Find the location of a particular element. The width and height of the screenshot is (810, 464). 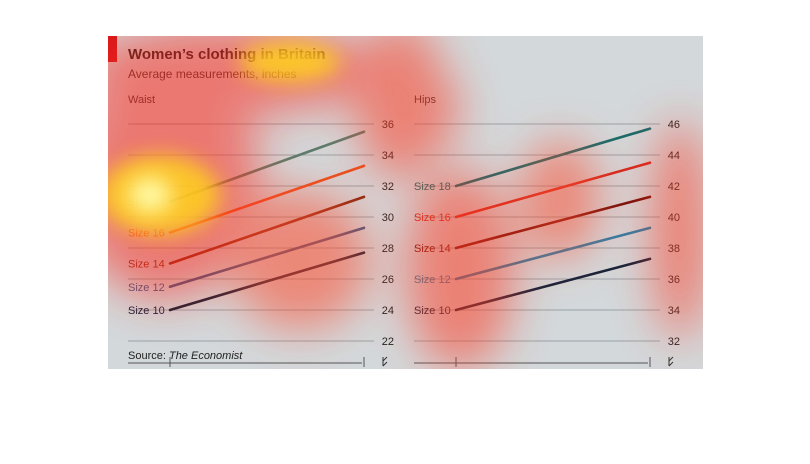

y-tick-label: 22 is located at coordinates (388, 342).